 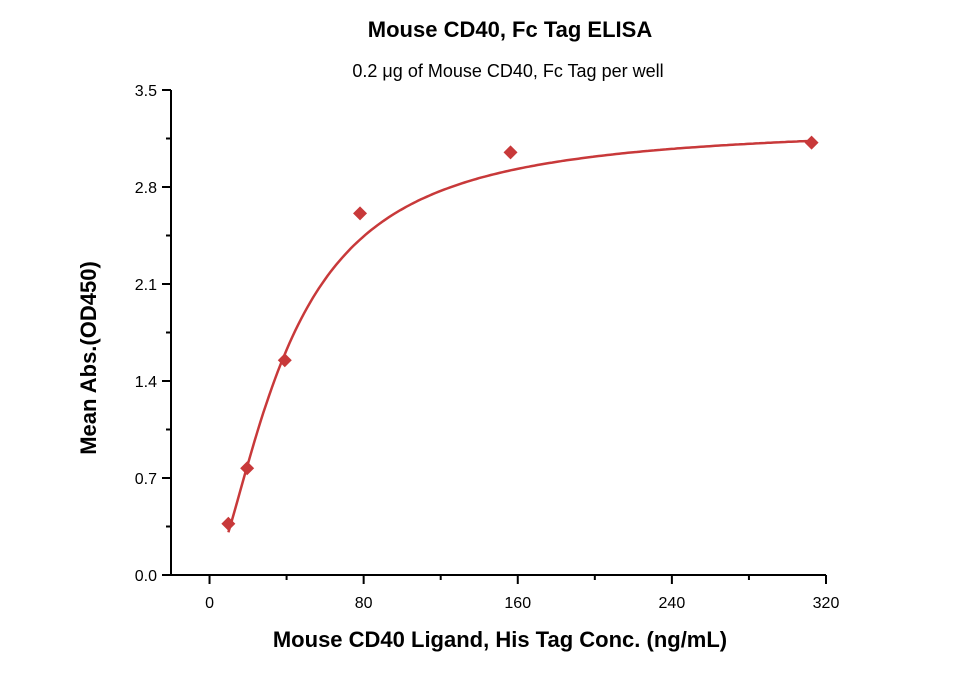 What do you see at coordinates (146, 576) in the screenshot?
I see `y-tick-label: 0.0` at bounding box center [146, 576].